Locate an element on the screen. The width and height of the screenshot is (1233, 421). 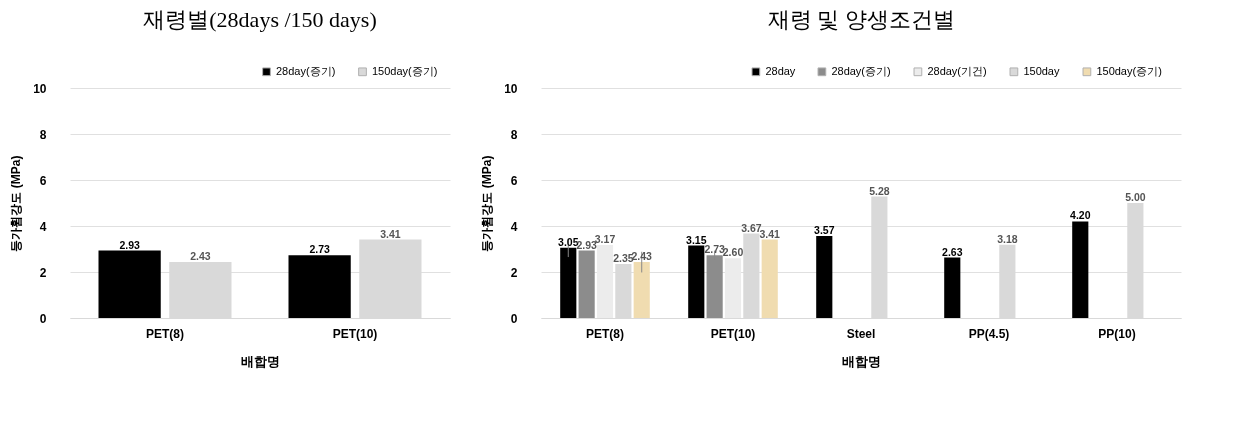
data-label: 2.73 is located at coordinates (320, 249).